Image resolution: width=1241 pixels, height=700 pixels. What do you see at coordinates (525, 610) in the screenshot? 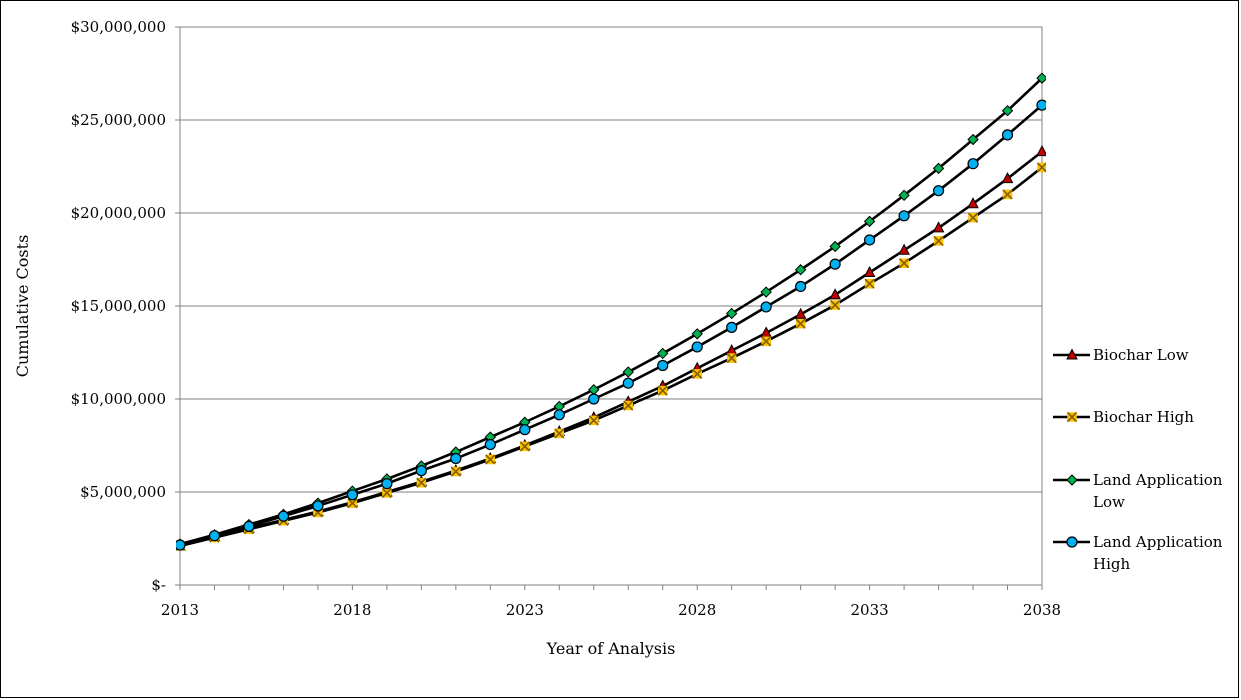
I see `x-tick-label: 2023` at bounding box center [525, 610].